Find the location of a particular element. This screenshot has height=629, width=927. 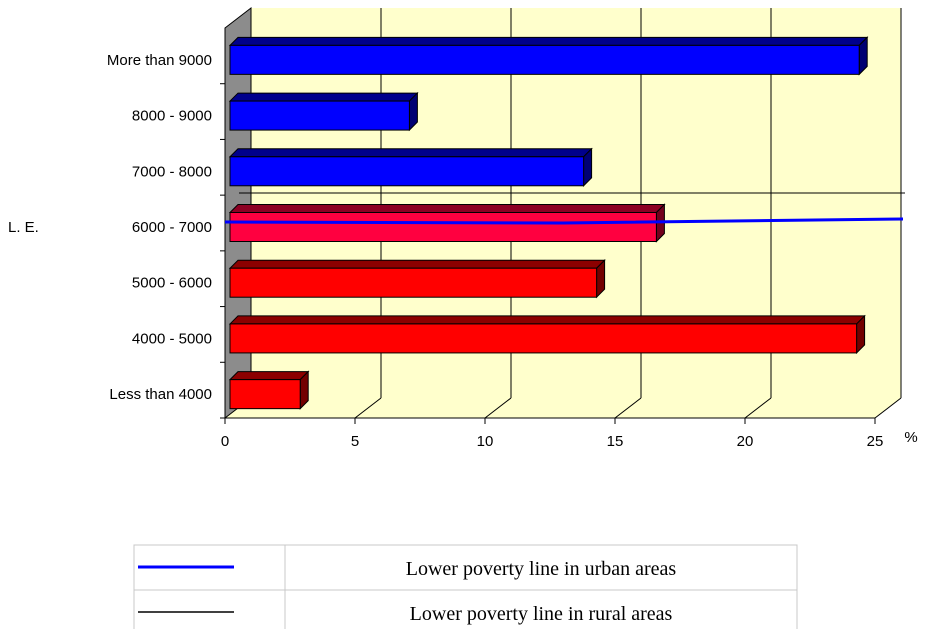

legend-box is located at coordinates (465, 586).